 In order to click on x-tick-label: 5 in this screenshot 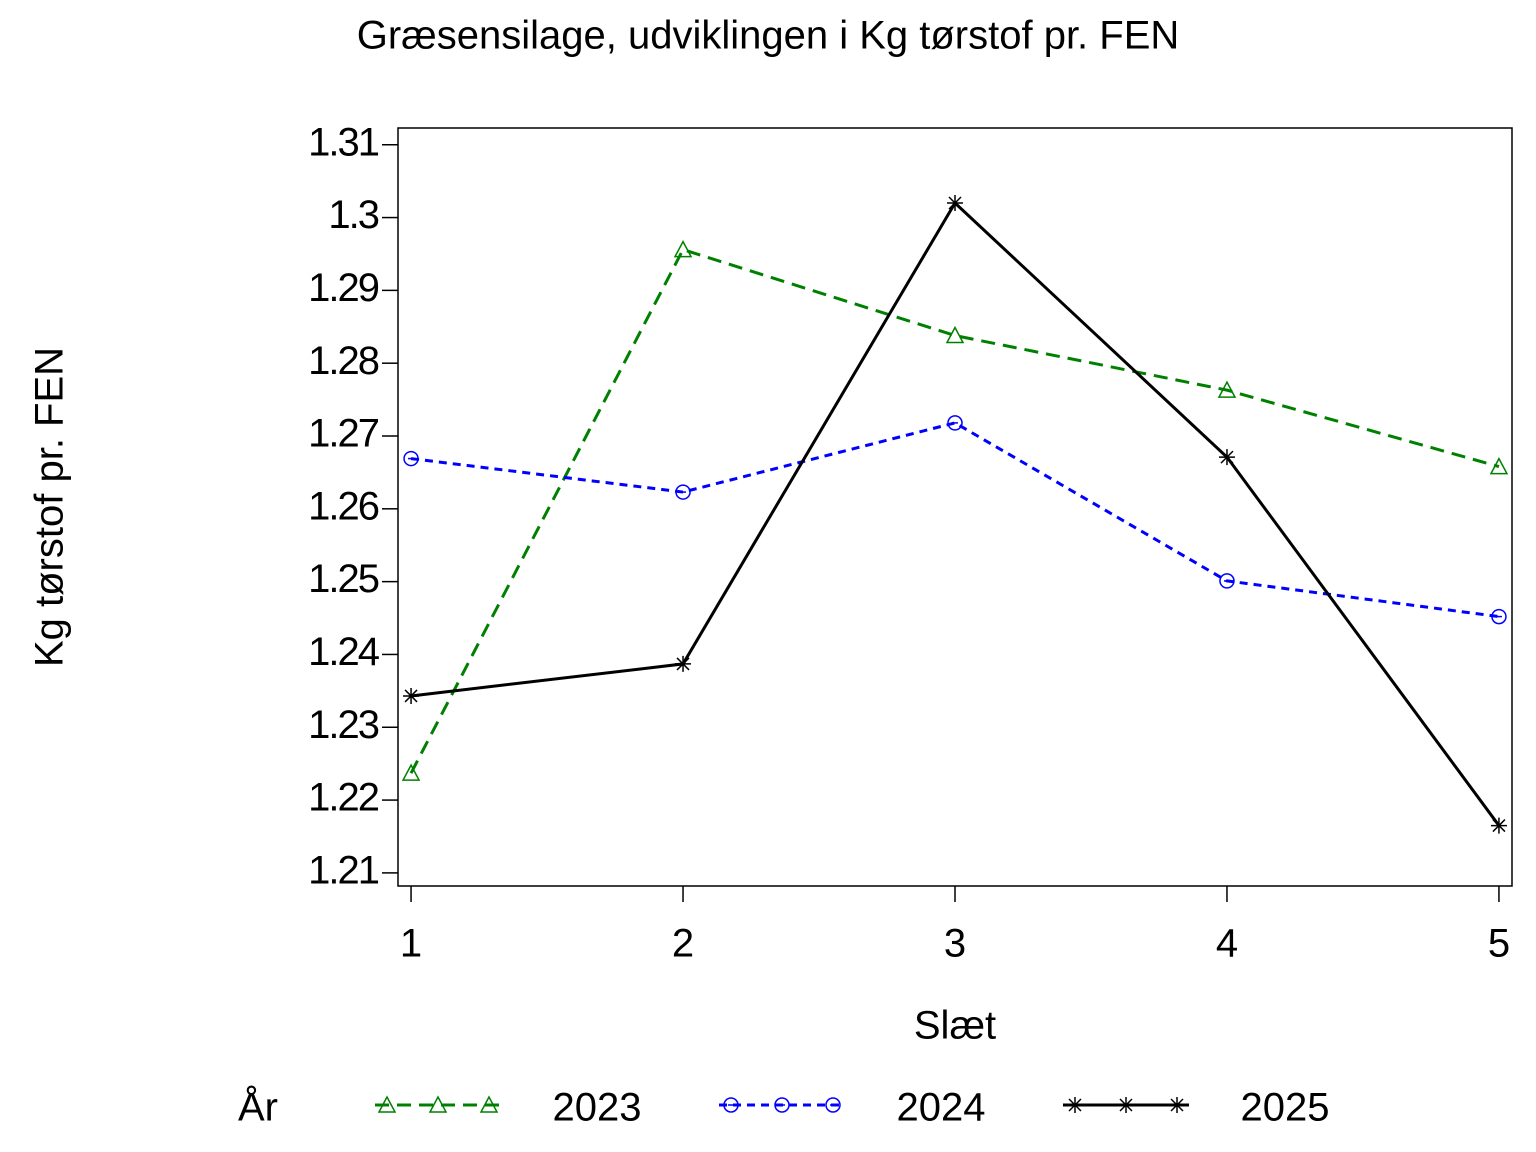, I will do `click(1499, 944)`.